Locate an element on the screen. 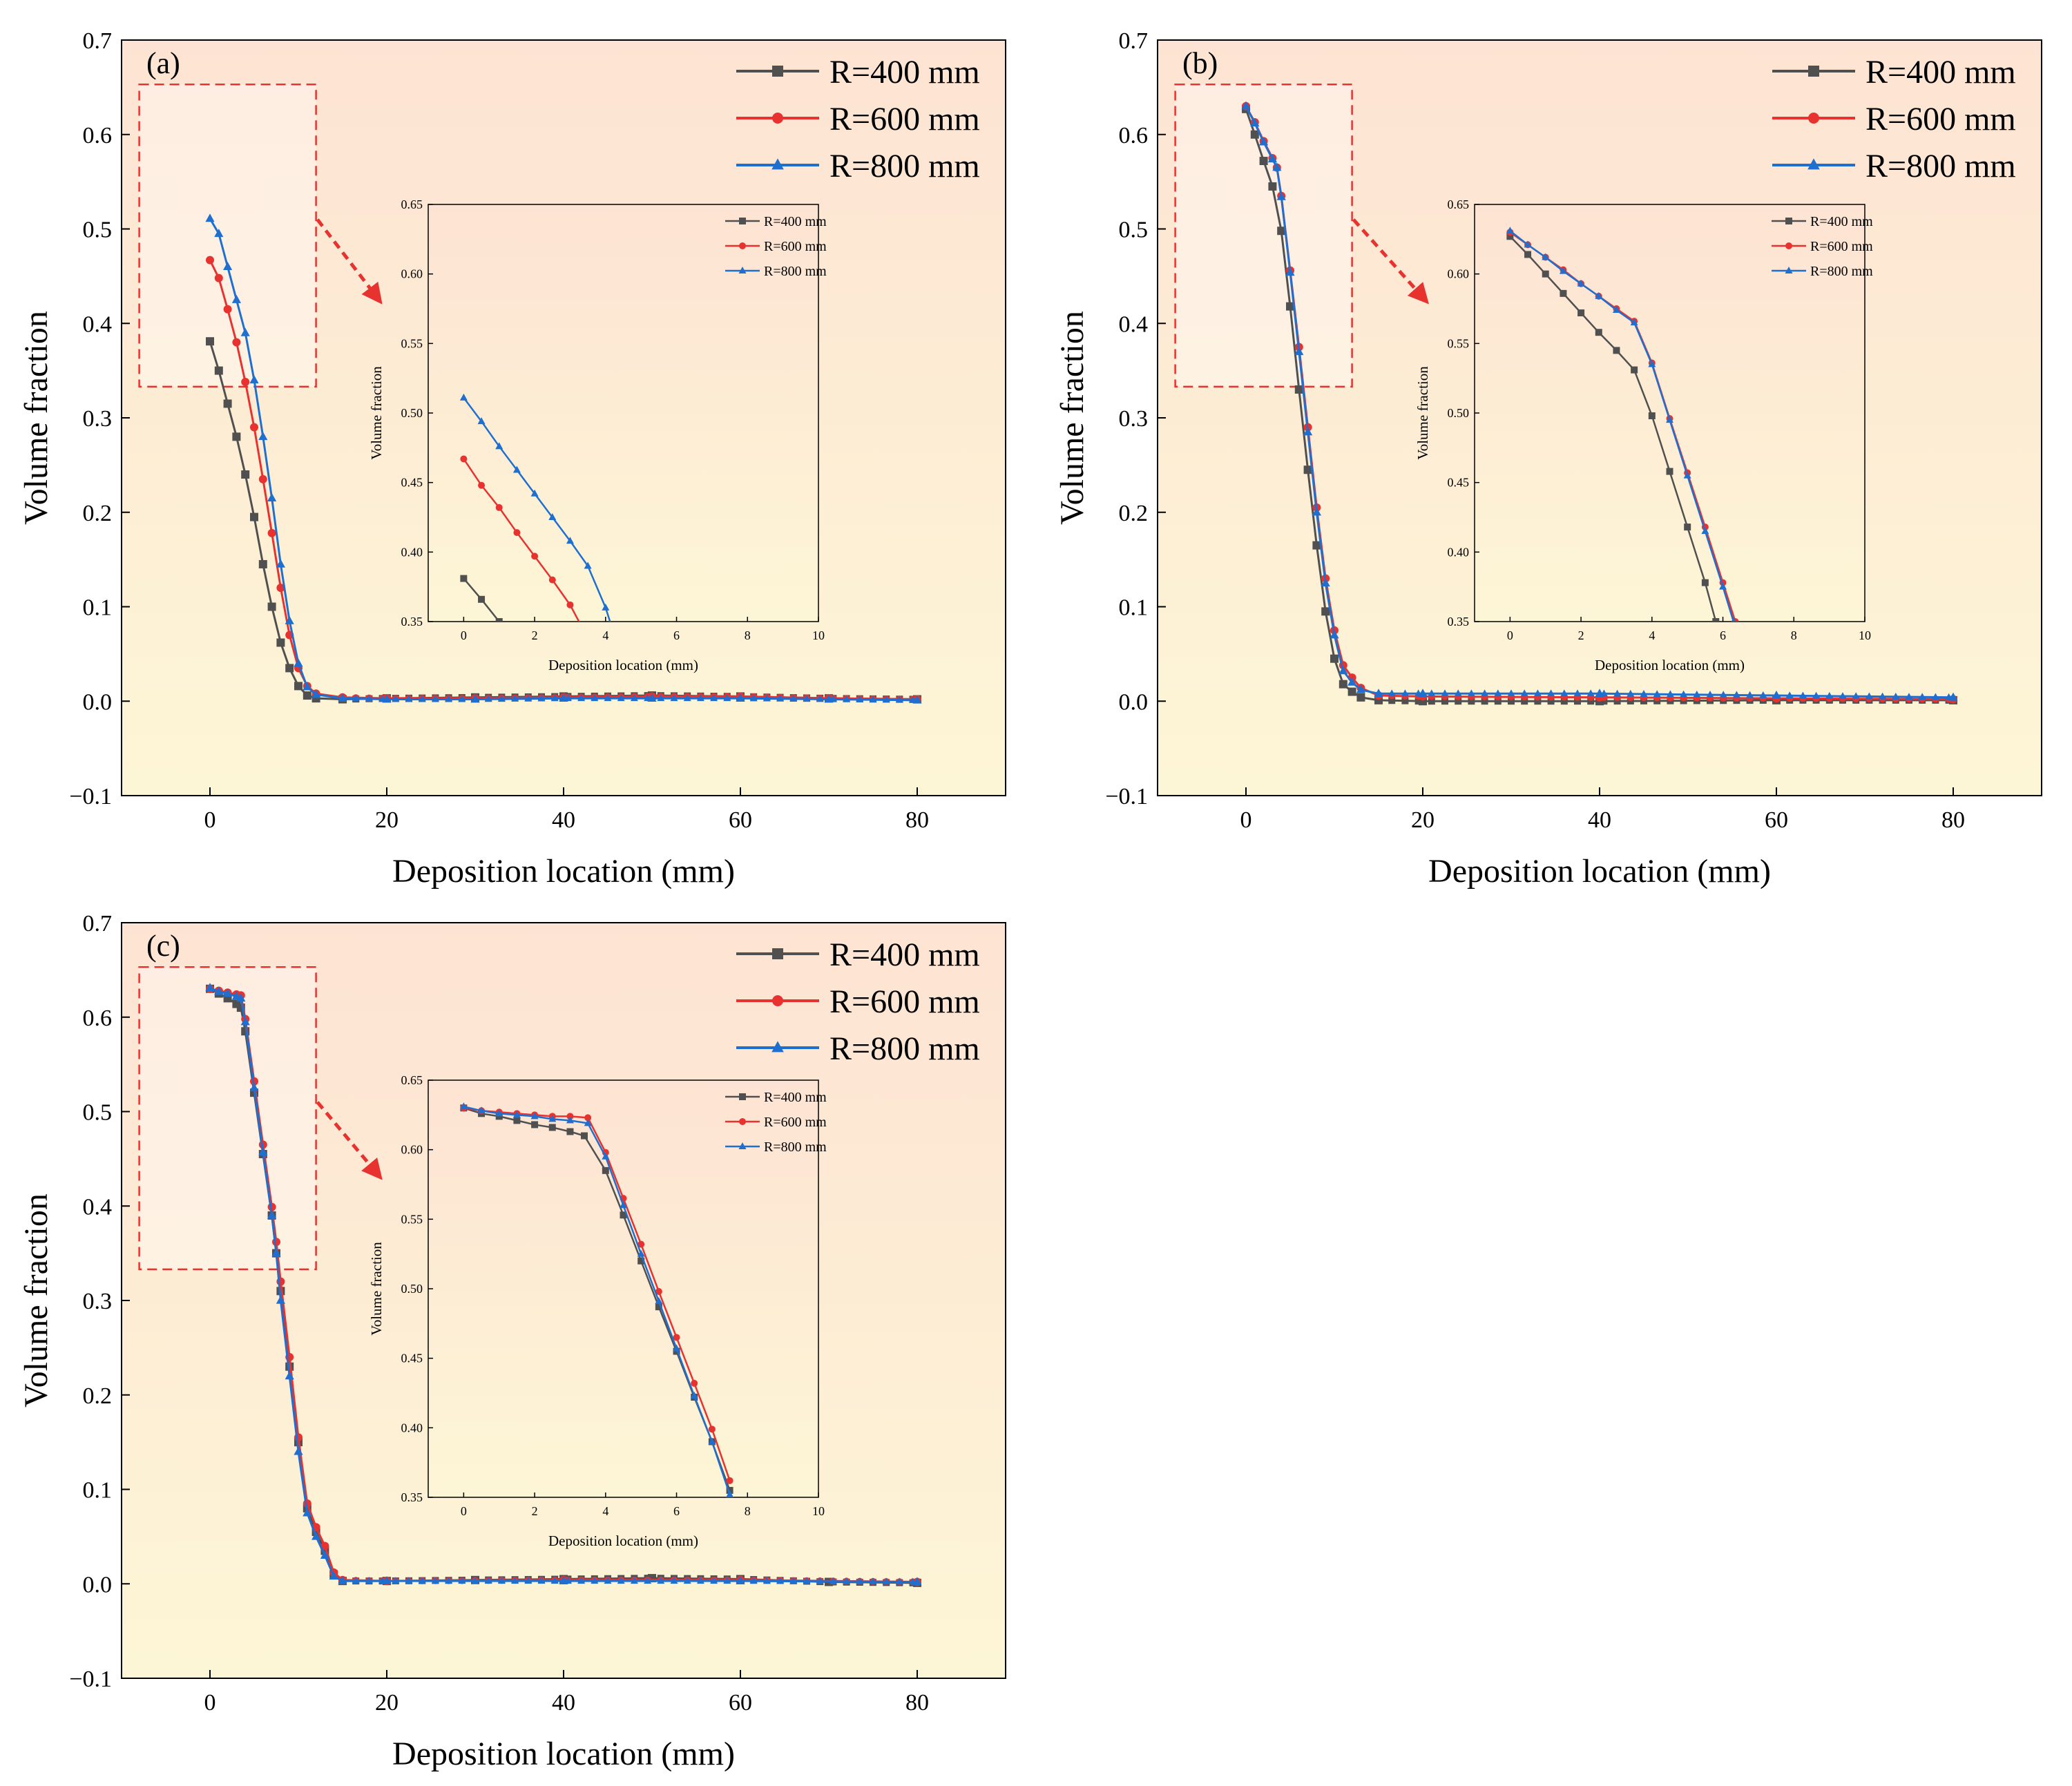 The height and width of the screenshot is (1786, 2072). inset-x-tick-label: 4 is located at coordinates (605, 1511).